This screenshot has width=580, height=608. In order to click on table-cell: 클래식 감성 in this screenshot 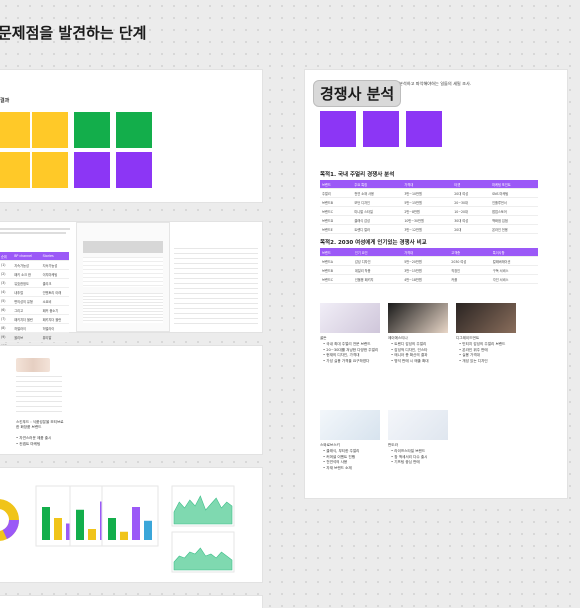, I will do `click(377, 220)`.